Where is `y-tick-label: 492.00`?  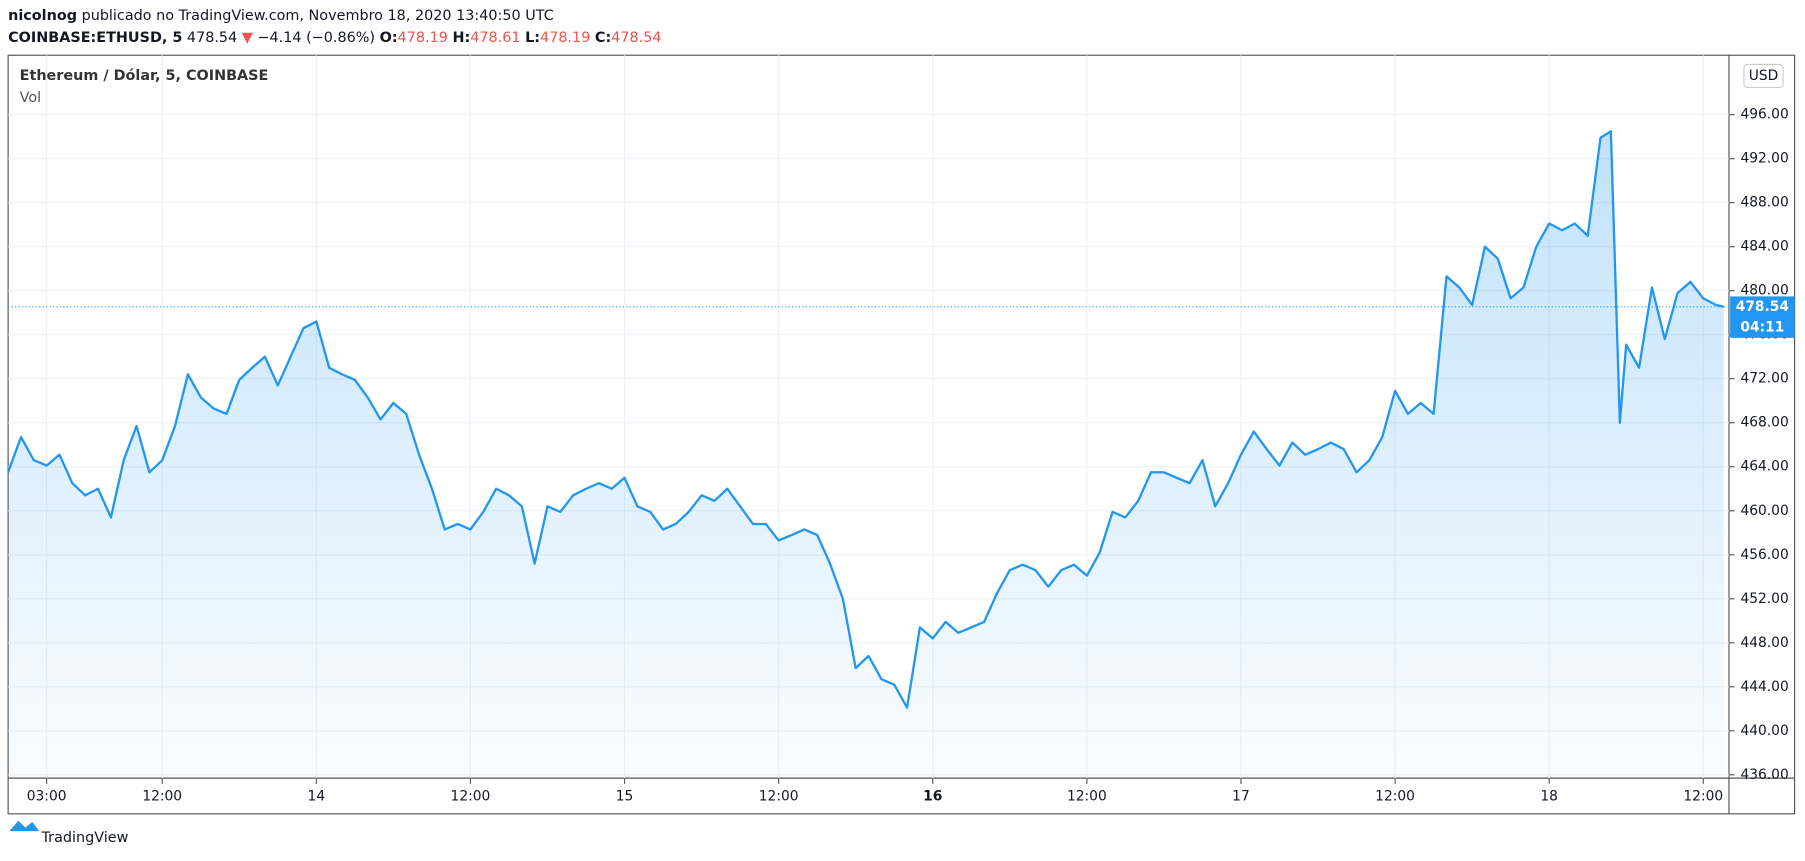 y-tick-label: 492.00 is located at coordinates (1764, 159).